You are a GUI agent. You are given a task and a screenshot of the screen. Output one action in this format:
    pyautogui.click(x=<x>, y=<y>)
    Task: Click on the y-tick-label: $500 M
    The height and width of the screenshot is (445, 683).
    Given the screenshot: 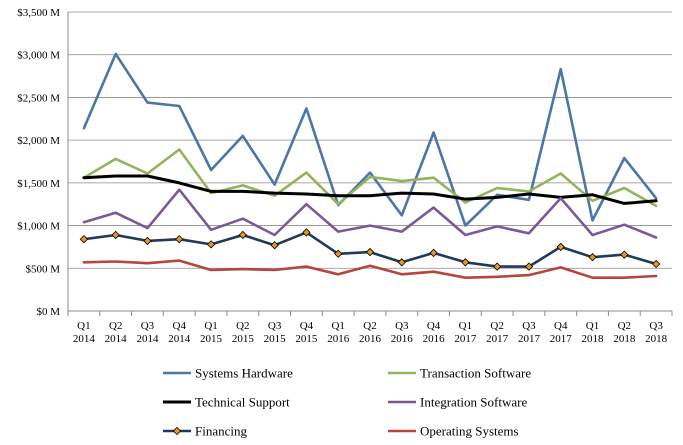 What is the action you would take?
    pyautogui.click(x=42, y=269)
    